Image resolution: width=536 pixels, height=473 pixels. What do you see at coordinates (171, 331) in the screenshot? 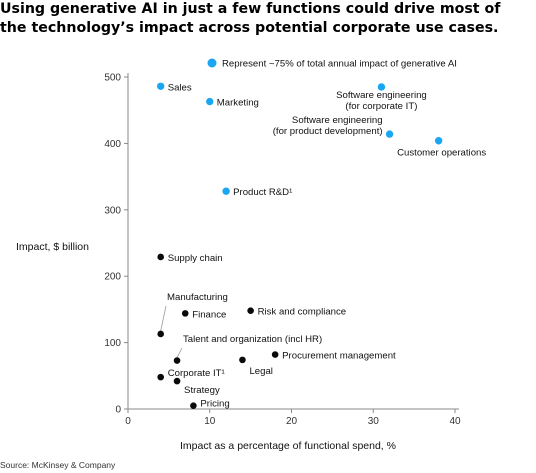
I see `leader-lines` at bounding box center [171, 331].